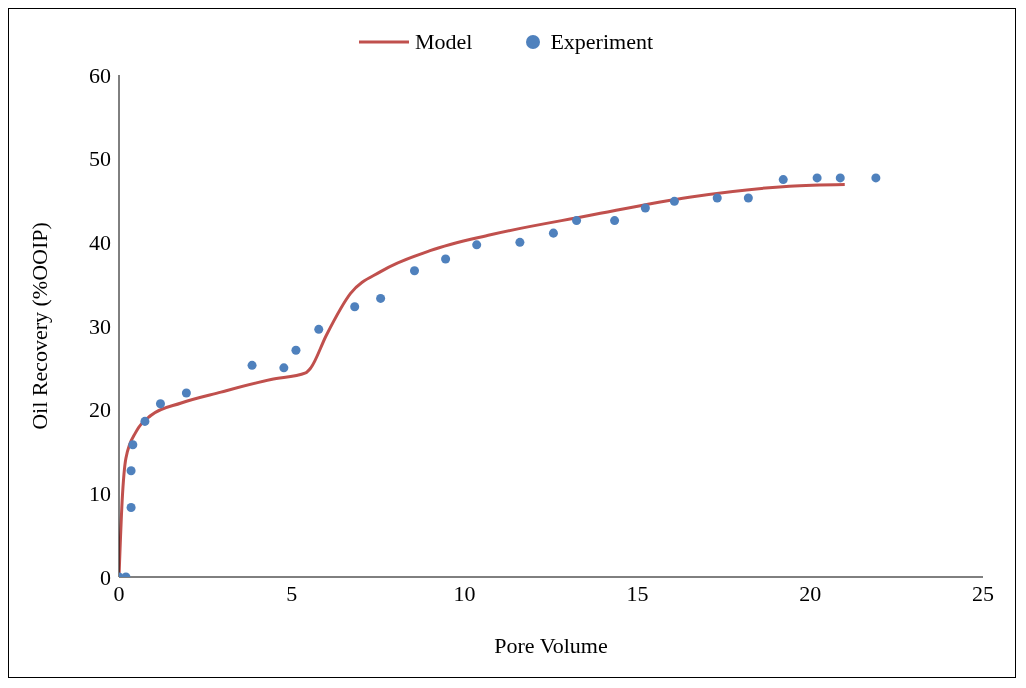  Describe the element at coordinates (551, 645) in the screenshot. I see `x-axis-title: Pore Volume` at that location.